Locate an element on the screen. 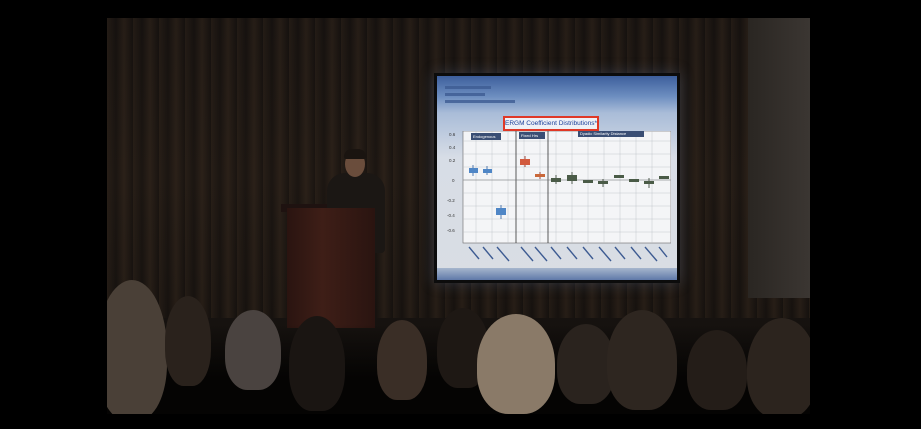 The height and width of the screenshot is (429, 921). group-label: Fixed Hrs is located at coordinates (529, 135).